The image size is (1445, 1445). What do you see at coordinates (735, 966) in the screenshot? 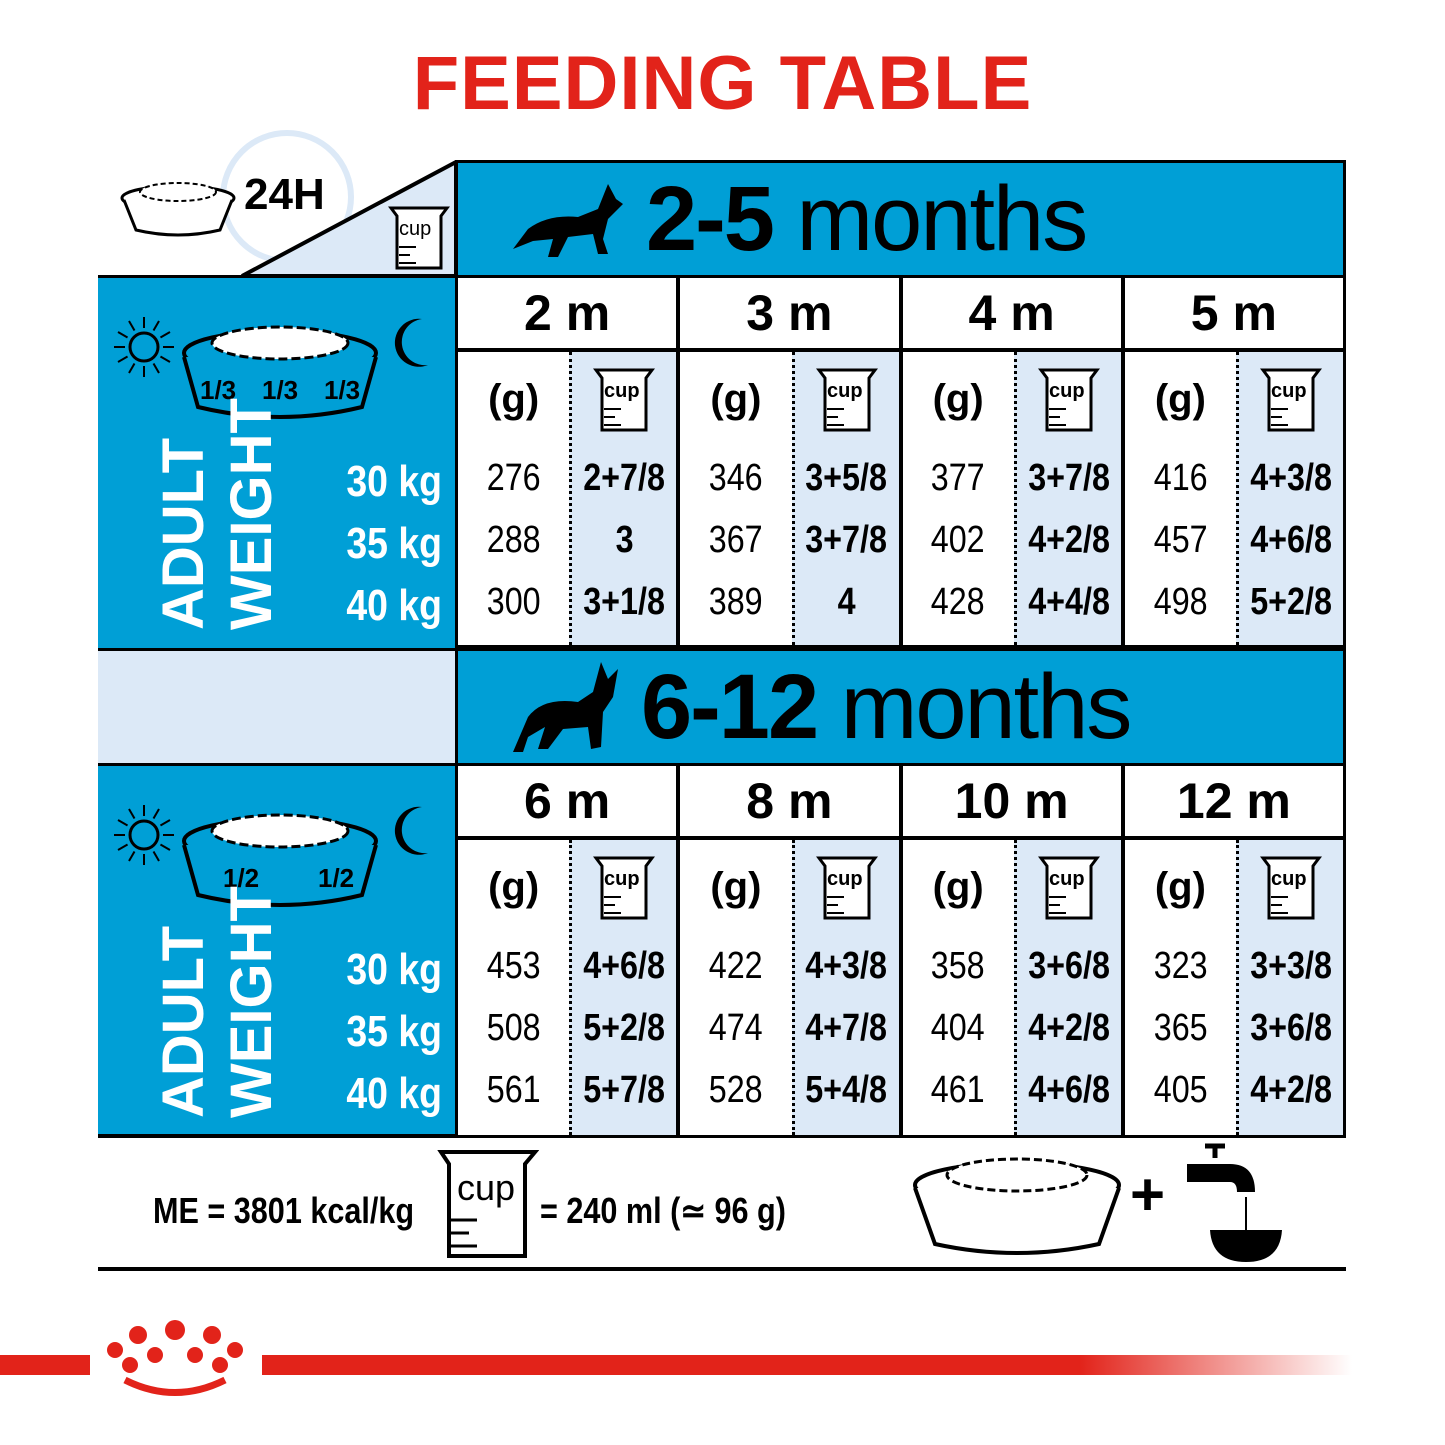
I see `grams-value: 422` at bounding box center [735, 966].